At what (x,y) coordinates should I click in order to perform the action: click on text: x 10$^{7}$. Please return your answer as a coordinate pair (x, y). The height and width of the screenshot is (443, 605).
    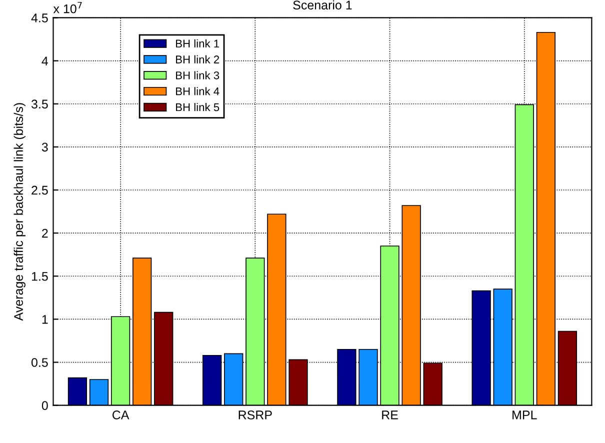
    Looking at the image, I should click on (67, 8).